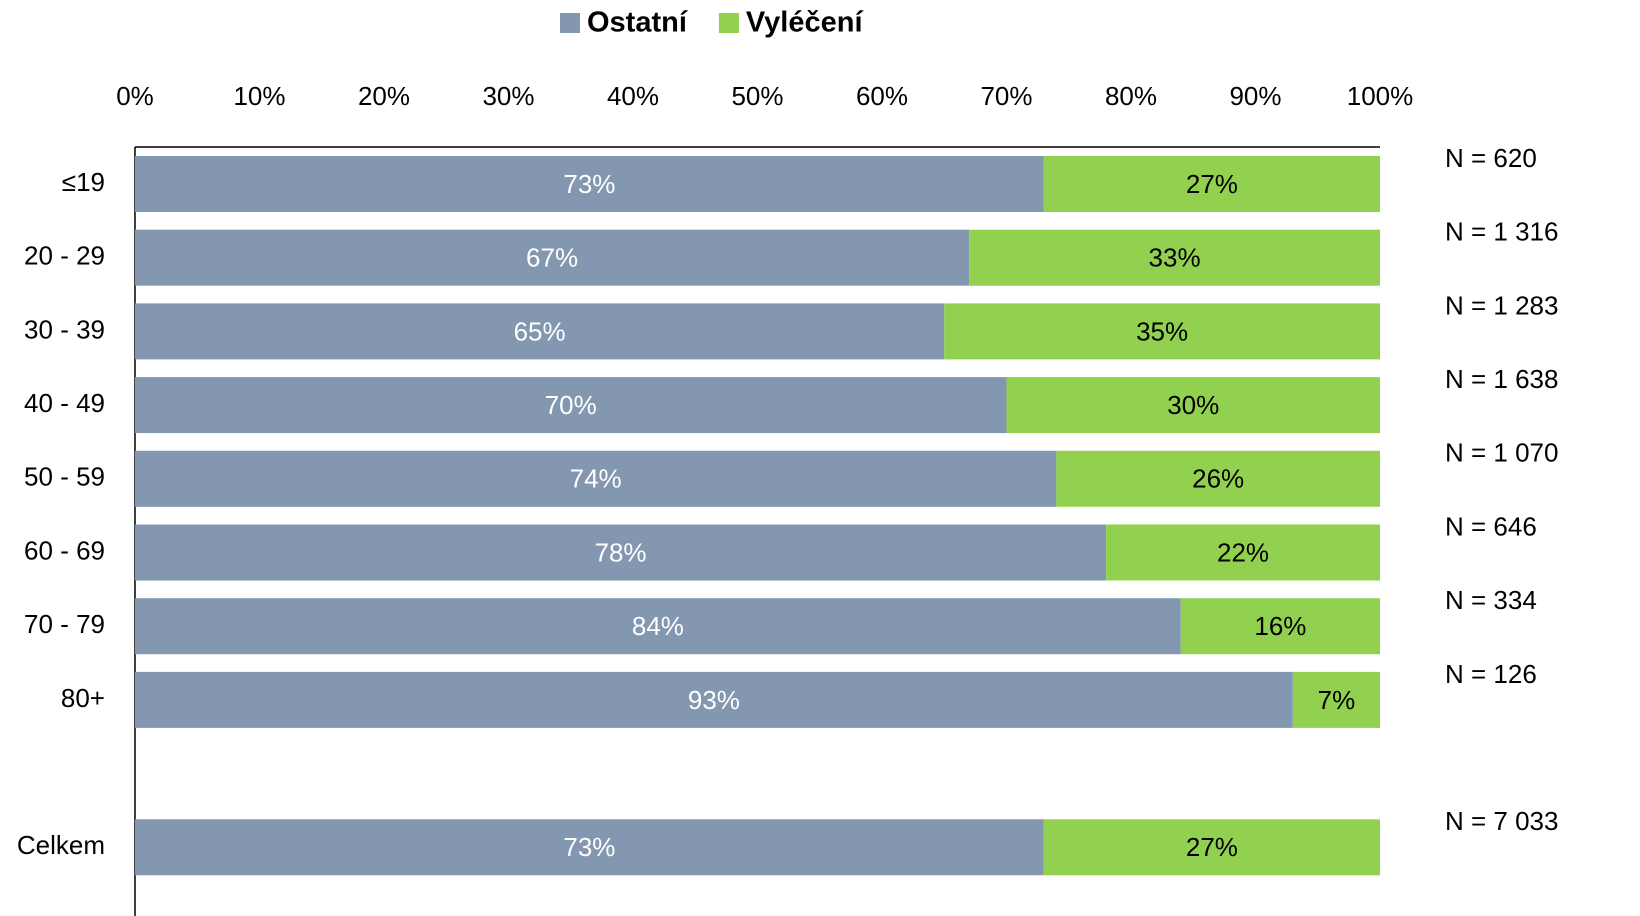 The height and width of the screenshot is (916, 1640). I want to click on data-label: 84%, so click(658, 626).